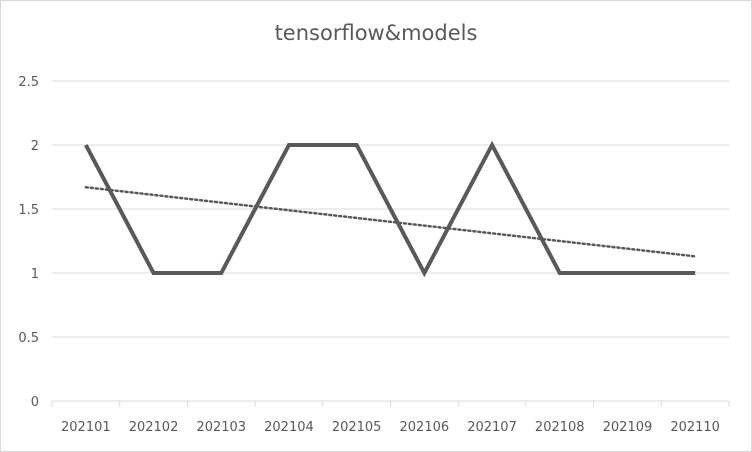 This screenshot has width=752, height=452. Describe the element at coordinates (492, 427) in the screenshot. I see `x-tick-label: 202107` at that location.